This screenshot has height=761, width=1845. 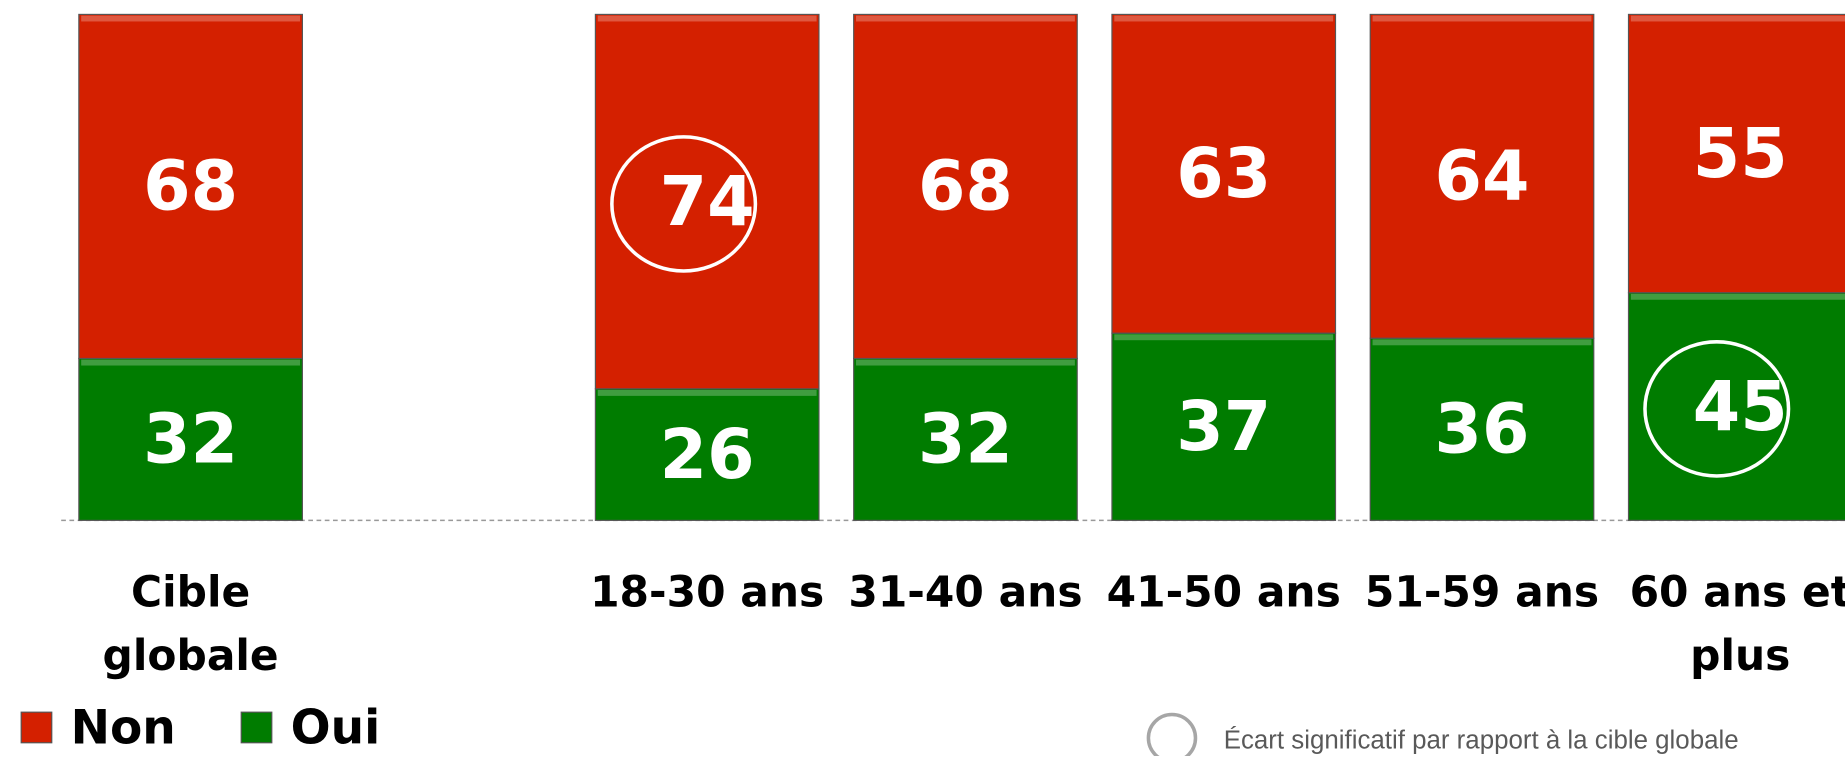 What do you see at coordinates (1740, 407) in the screenshot?
I see `value-label: 45` at bounding box center [1740, 407].